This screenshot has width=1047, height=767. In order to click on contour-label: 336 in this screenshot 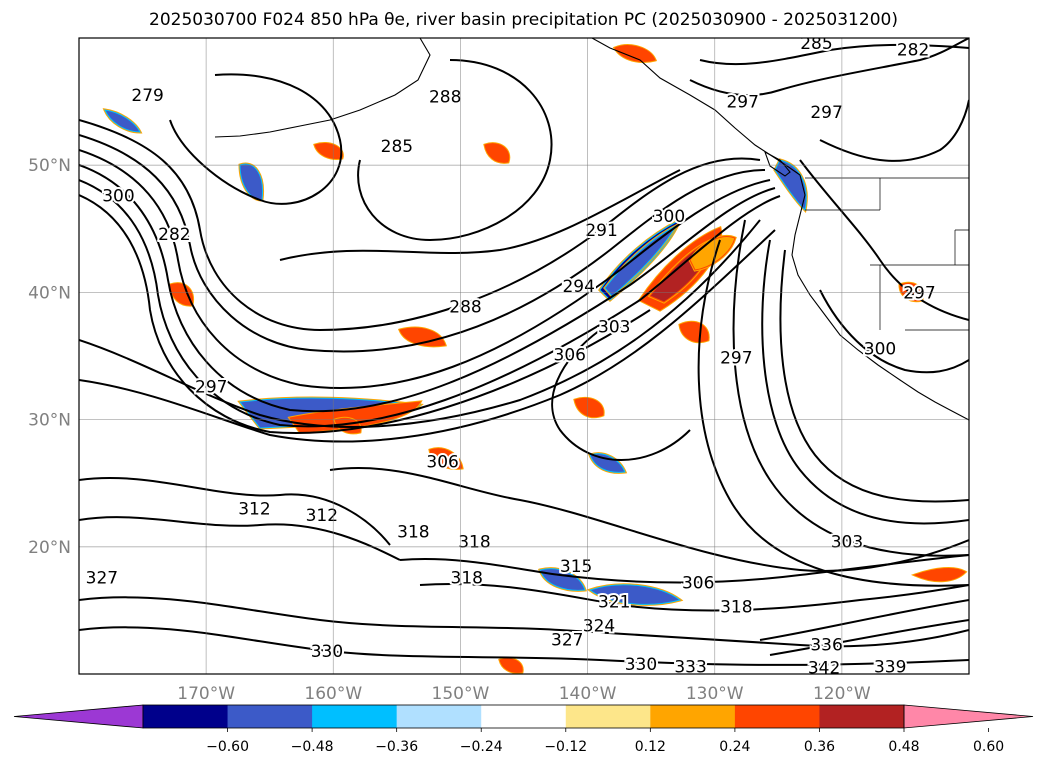, I will do `click(826, 646)`.